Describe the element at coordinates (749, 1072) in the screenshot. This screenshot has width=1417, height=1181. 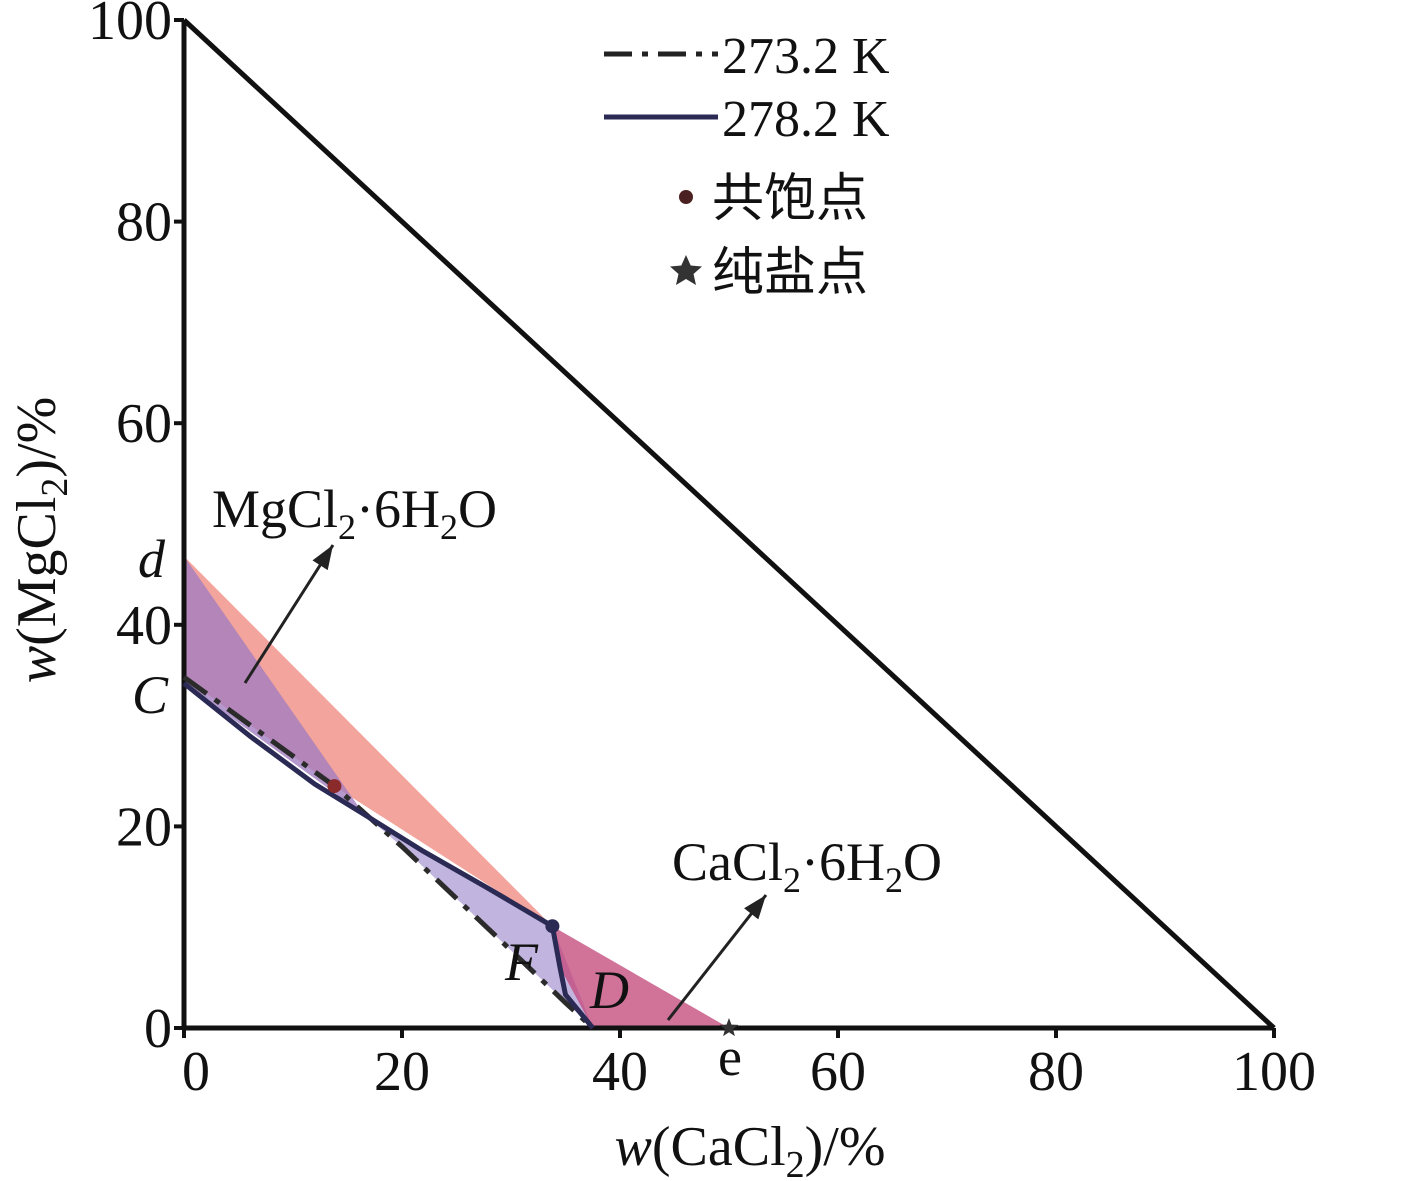
I see `x-tick-labels: 0 20 40 60 80 100` at that location.